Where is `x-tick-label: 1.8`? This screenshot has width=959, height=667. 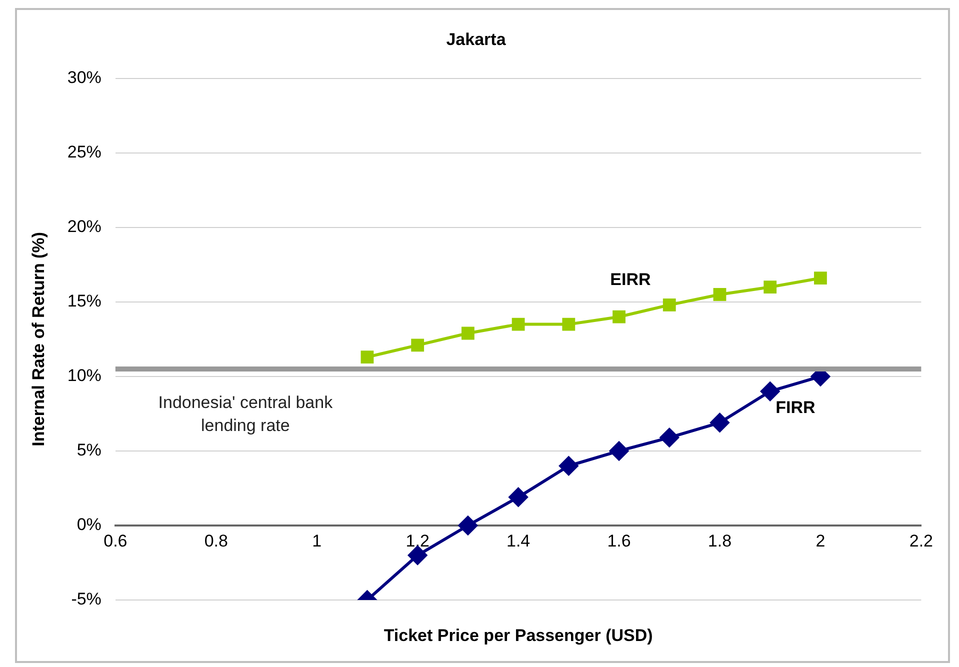 x-tick-label: 1.8 is located at coordinates (720, 540).